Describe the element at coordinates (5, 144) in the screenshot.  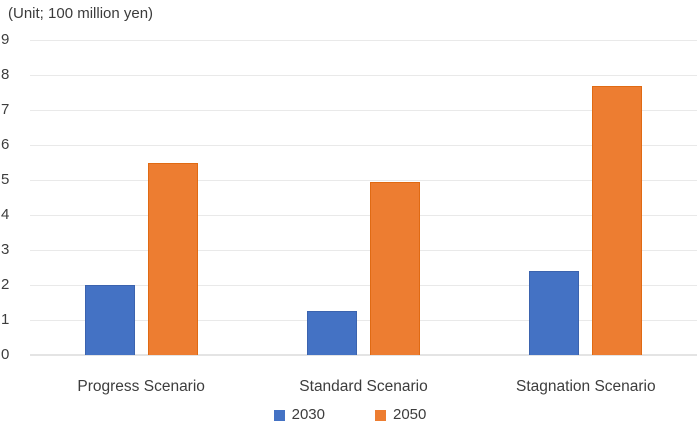
I see `y-axis-tick-label: 6` at that location.